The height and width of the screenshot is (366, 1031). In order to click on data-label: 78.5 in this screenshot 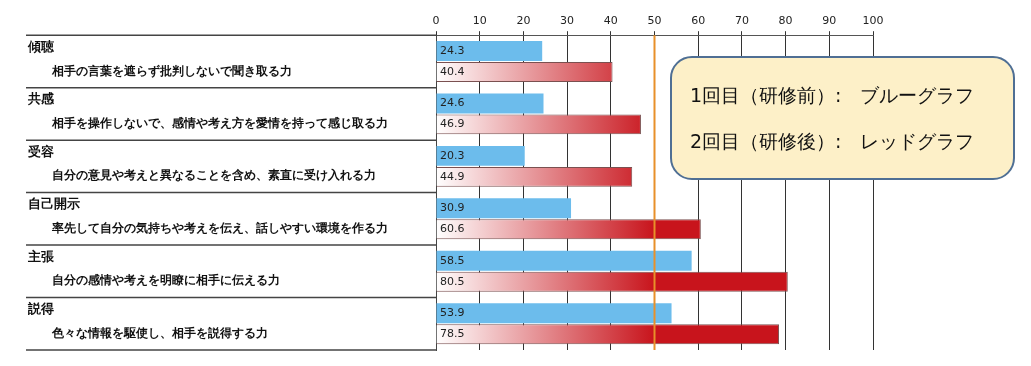, I will do `click(452, 334)`.